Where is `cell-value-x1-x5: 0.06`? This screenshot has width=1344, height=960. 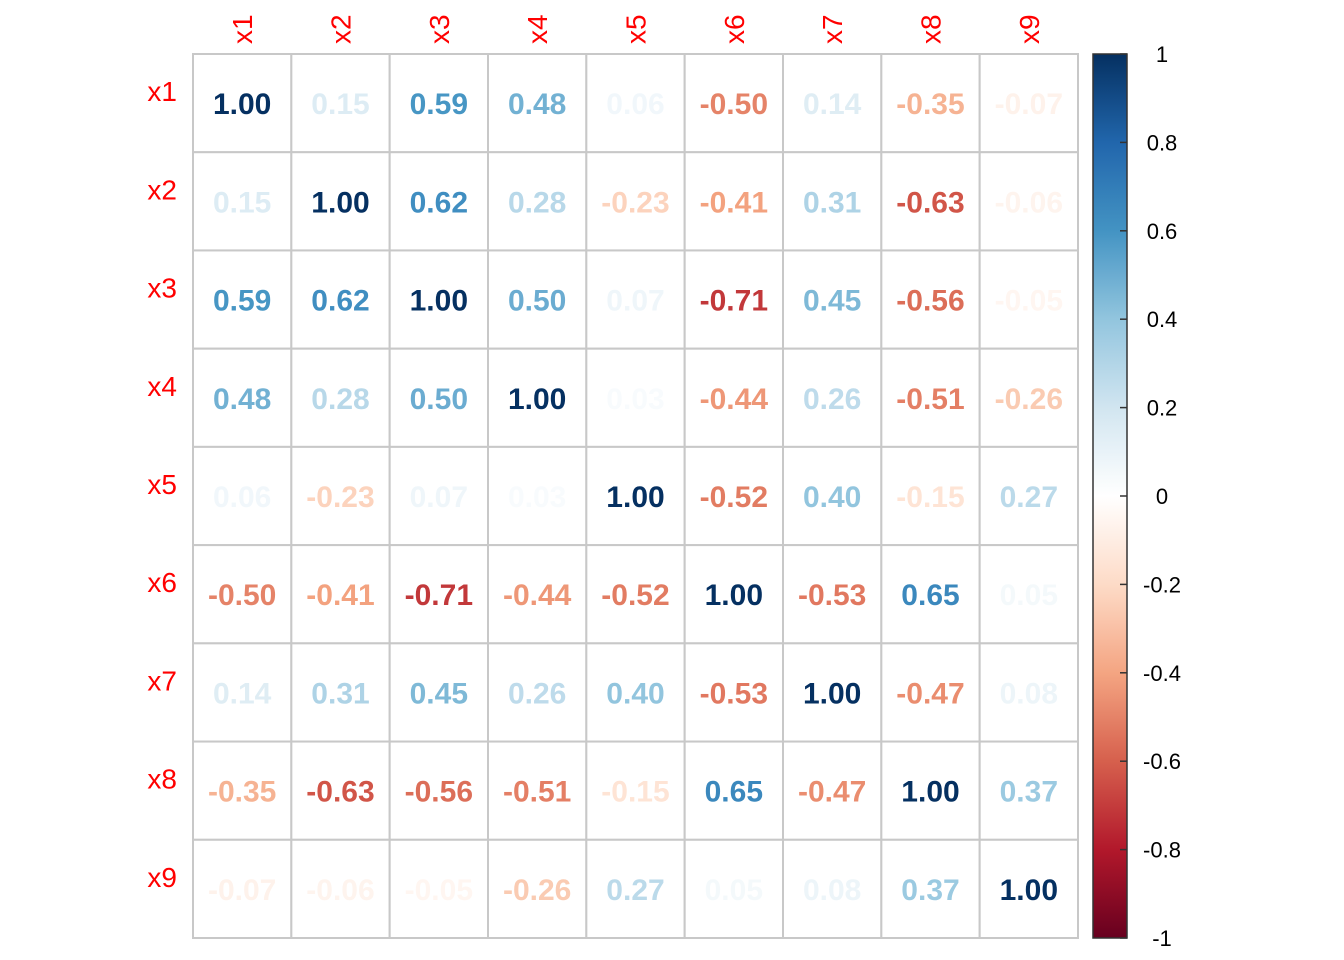
cell-value-x1-x5: 0.06 is located at coordinates (635, 104).